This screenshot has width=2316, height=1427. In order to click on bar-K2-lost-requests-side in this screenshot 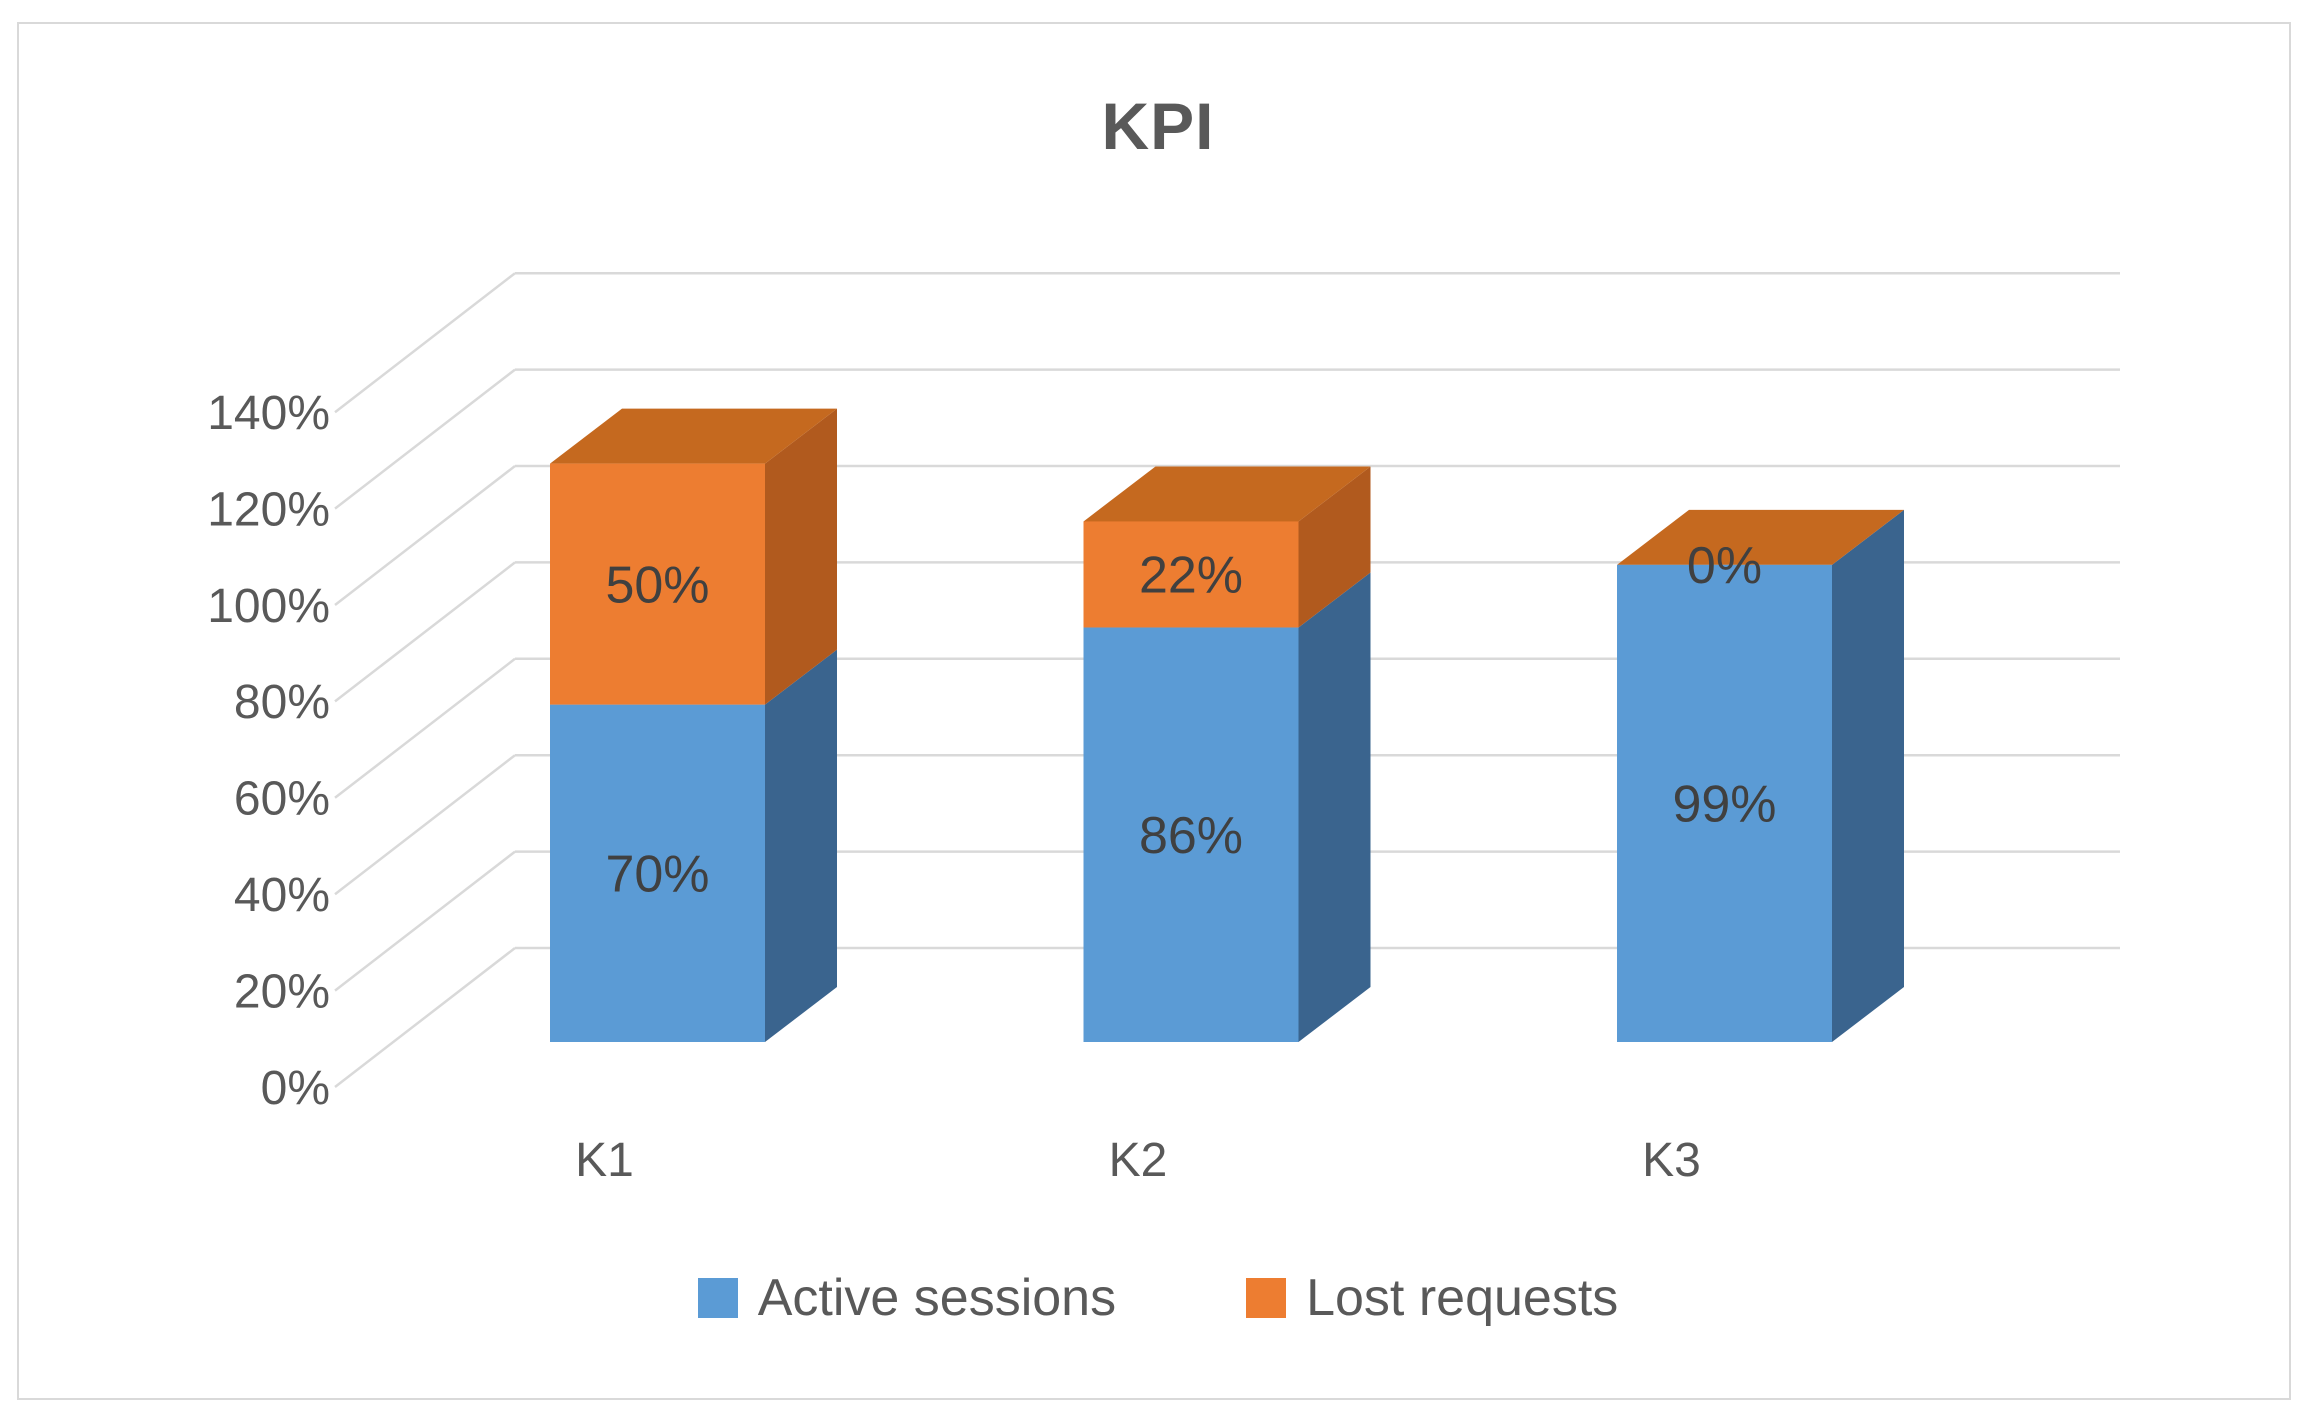, I will do `click(1334, 547)`.